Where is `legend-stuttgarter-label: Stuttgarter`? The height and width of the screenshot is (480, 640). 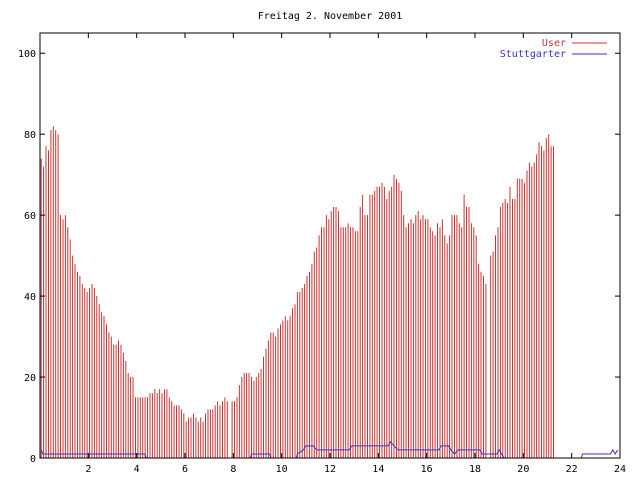 legend-stuttgarter-label: Stuttgarter is located at coordinates (533, 54).